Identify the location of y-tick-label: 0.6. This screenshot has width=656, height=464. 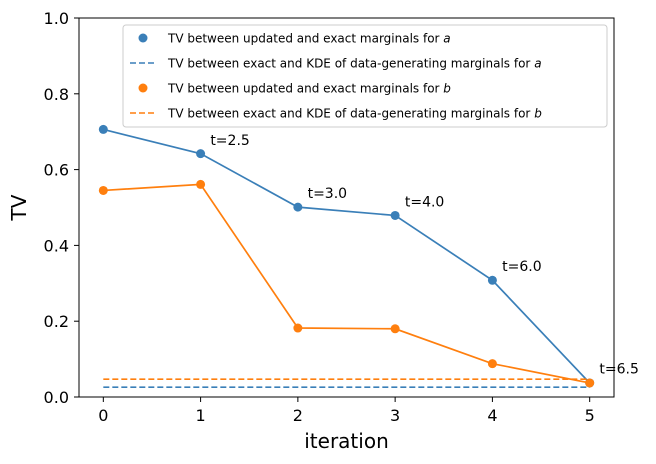
(56, 170).